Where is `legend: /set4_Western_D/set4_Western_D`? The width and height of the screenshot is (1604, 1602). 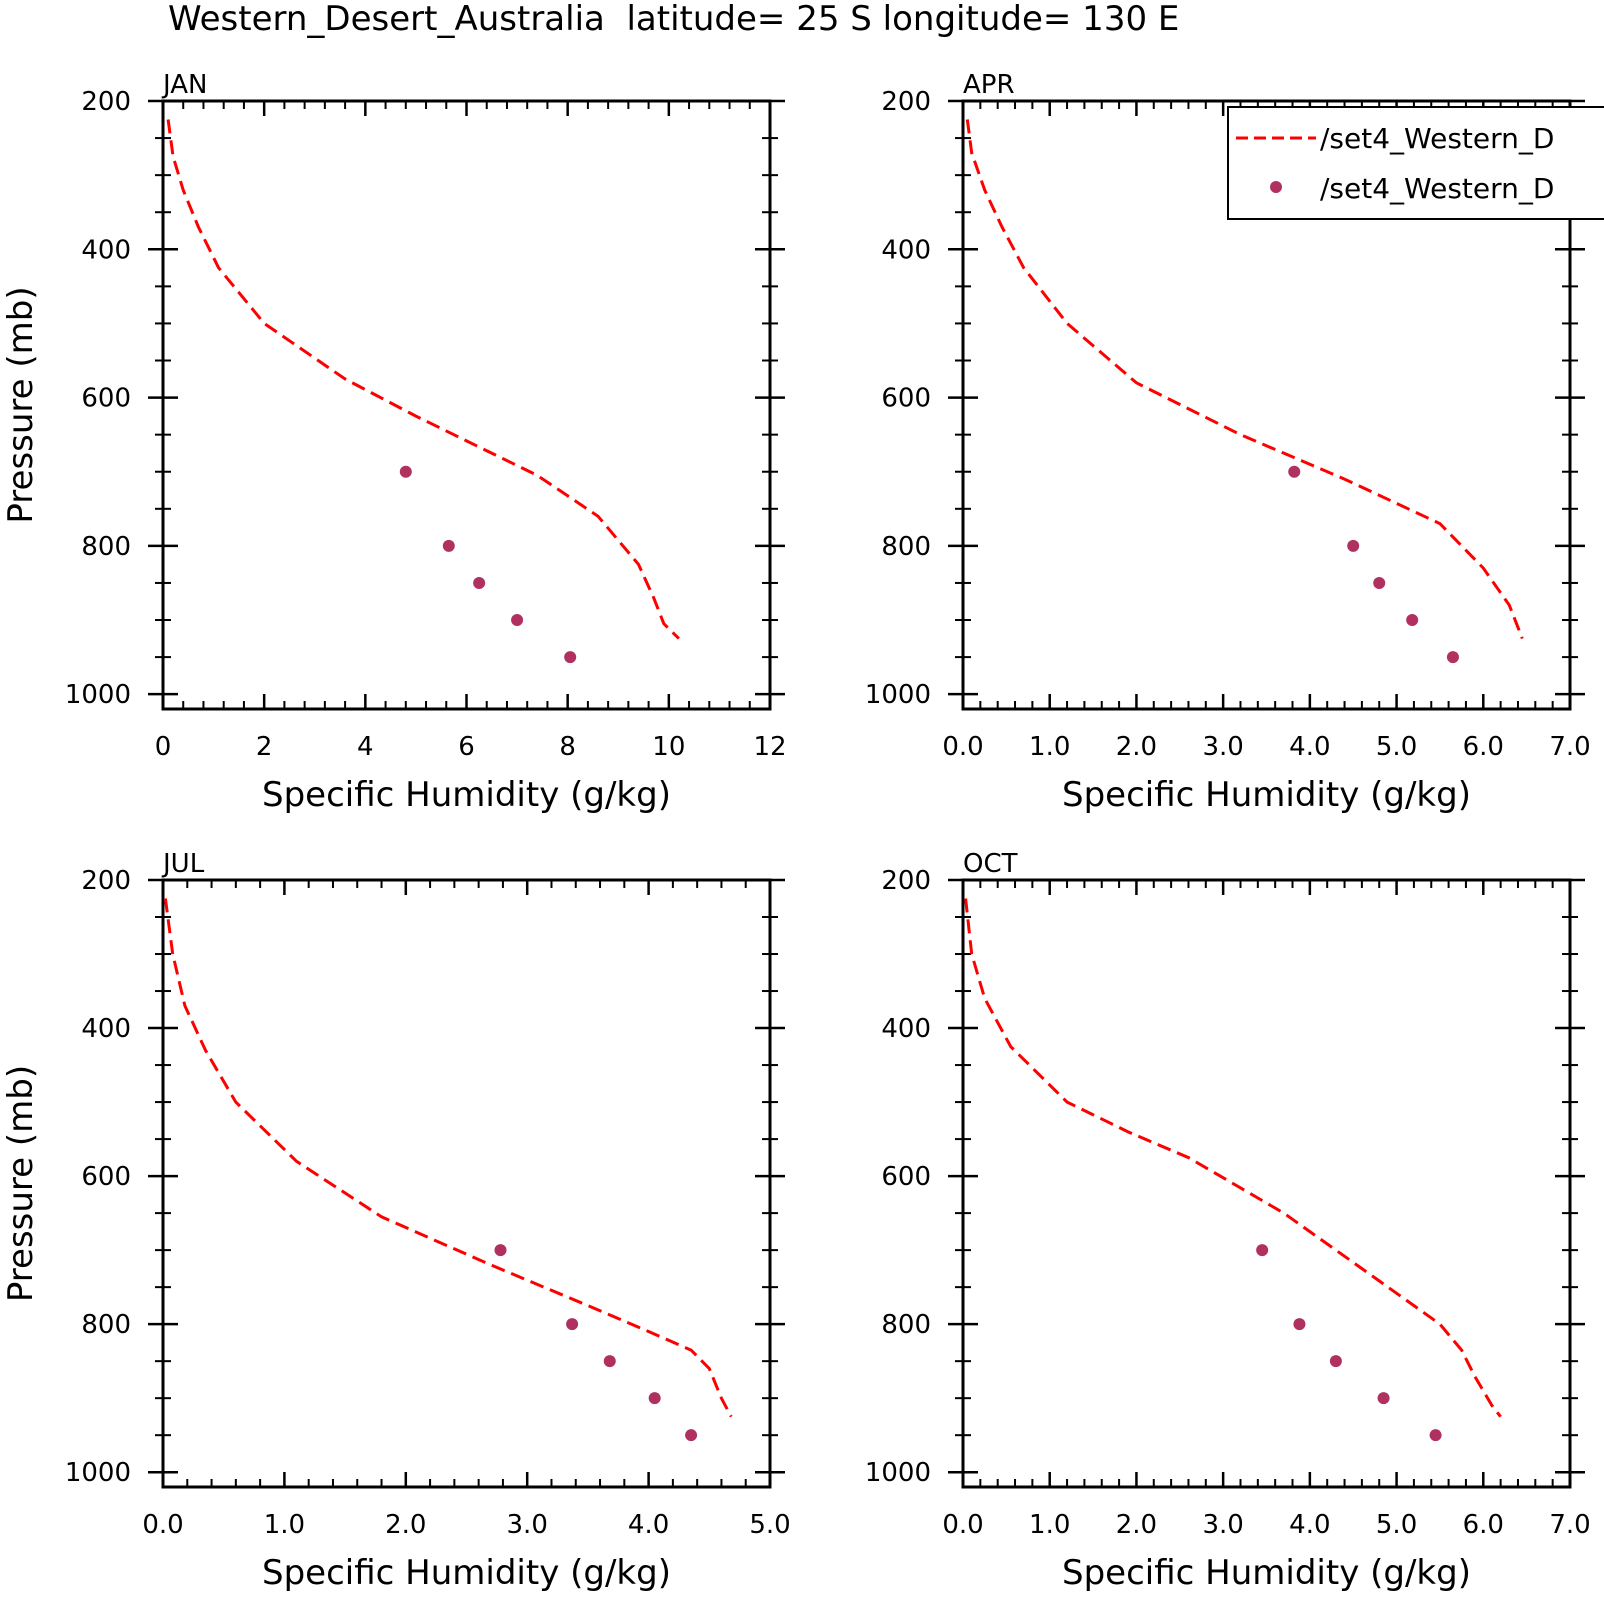 legend: /set4_Western_D/set4_Western_D is located at coordinates (1415, 163).